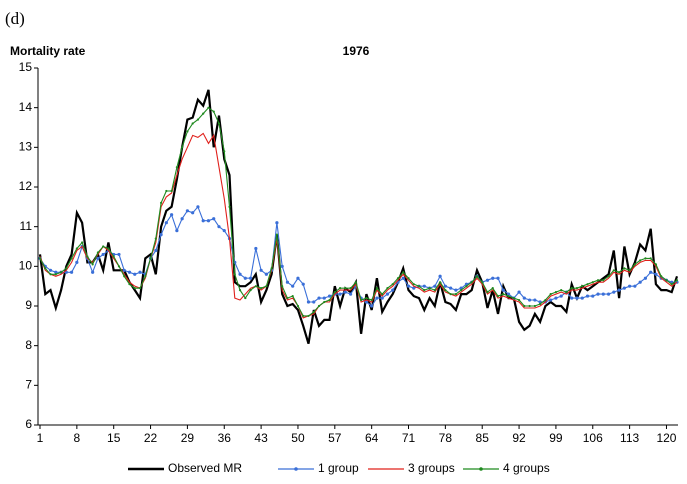 The image size is (687, 484). What do you see at coordinates (225, 438) in the screenshot?
I see `x-tick-label: 36` at bounding box center [225, 438].